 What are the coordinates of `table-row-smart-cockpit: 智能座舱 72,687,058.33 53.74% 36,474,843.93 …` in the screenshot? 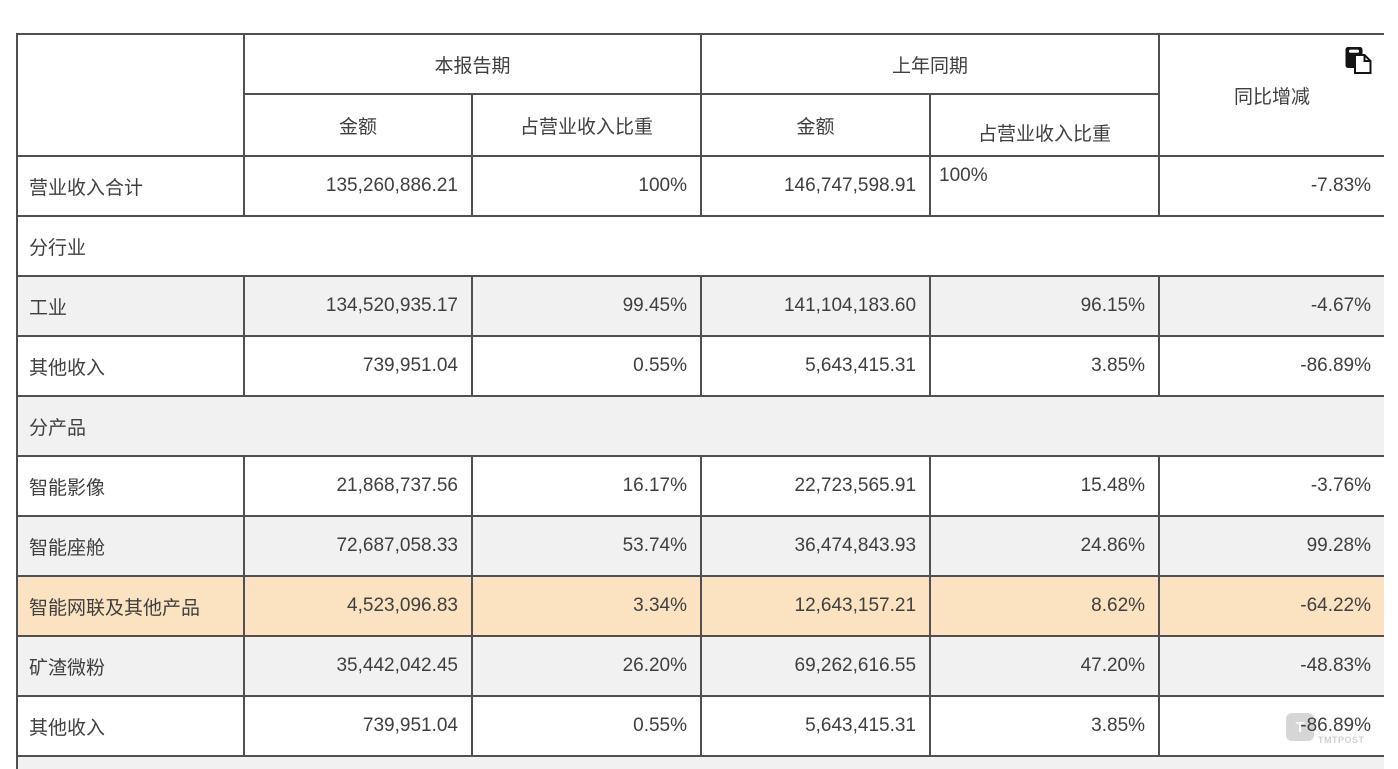 It's located at (700, 546).